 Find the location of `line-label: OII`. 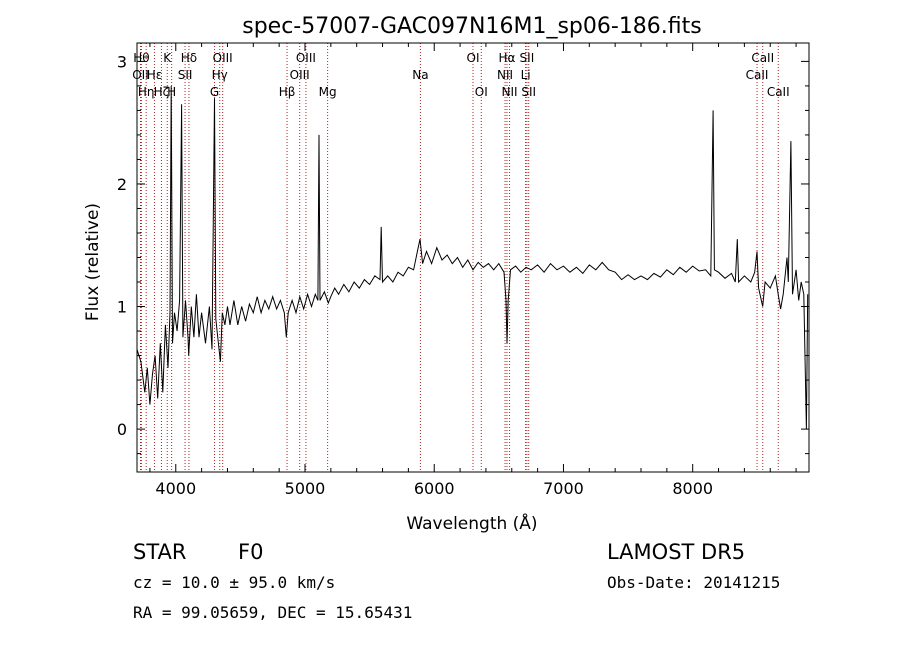

line-label: OII is located at coordinates (140, 75).